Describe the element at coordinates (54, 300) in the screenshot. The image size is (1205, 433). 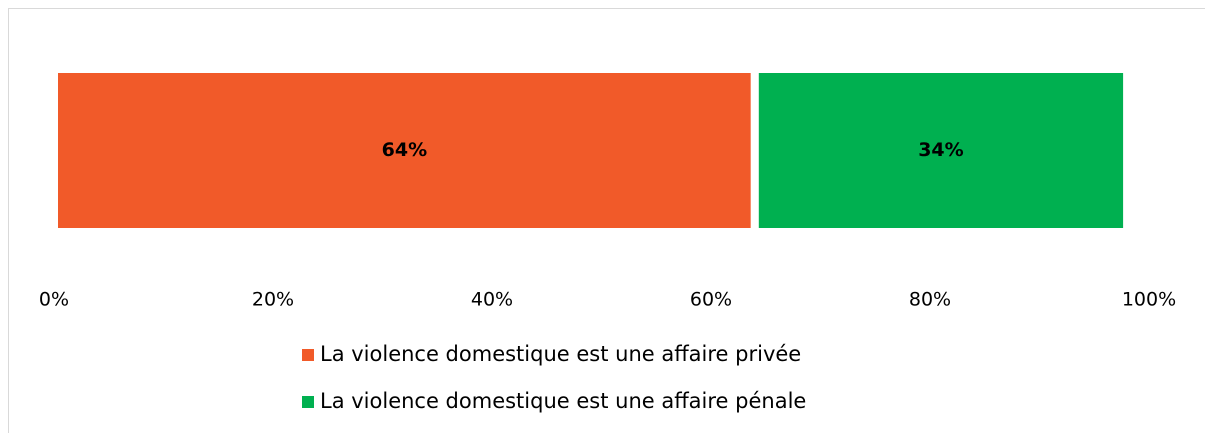
I see `x-tick-label: 0%` at that location.